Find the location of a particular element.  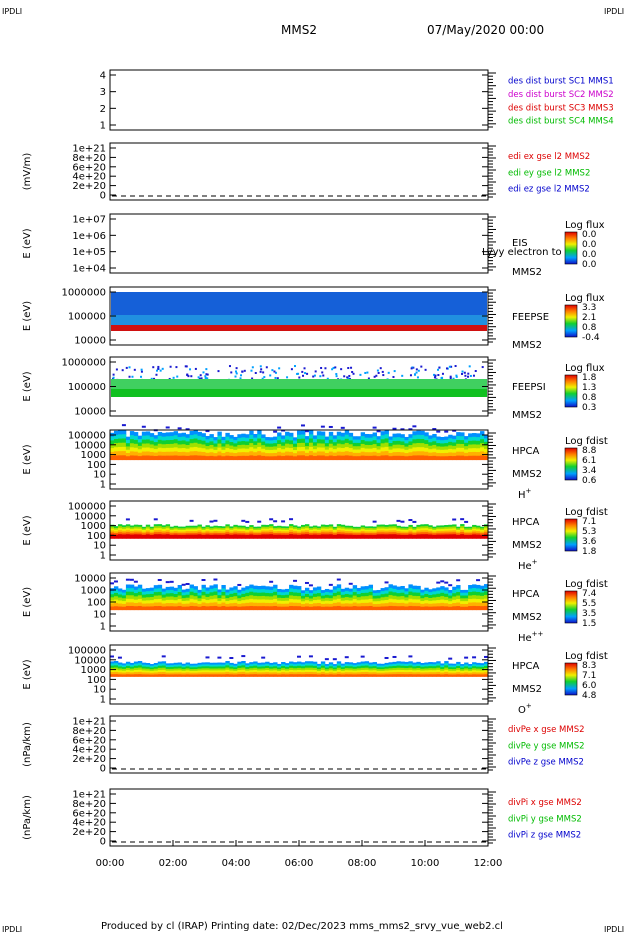

y-tick-label: 6e+20 is located at coordinates (89, 740).